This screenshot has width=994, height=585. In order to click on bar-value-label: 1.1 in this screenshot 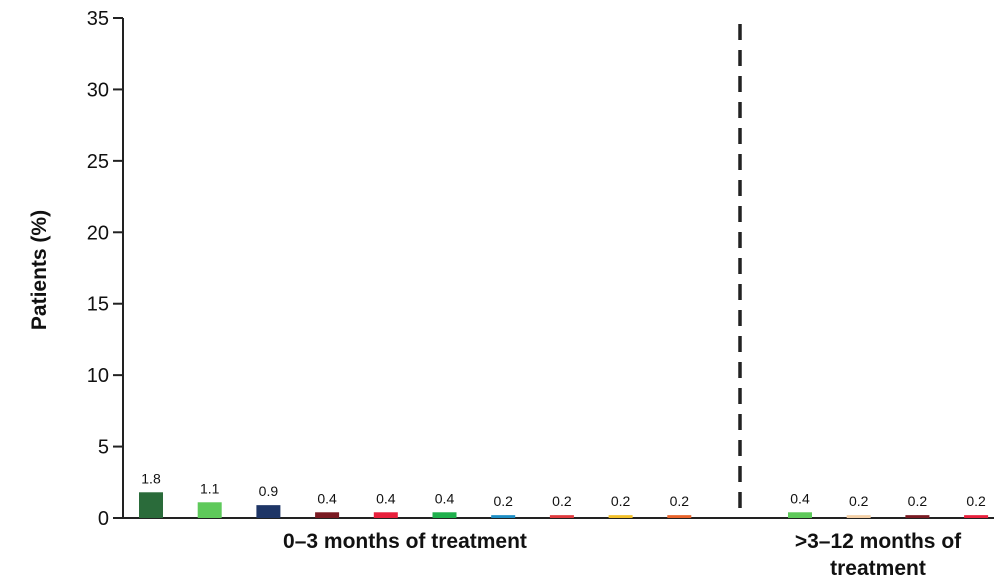, I will do `click(210, 488)`.